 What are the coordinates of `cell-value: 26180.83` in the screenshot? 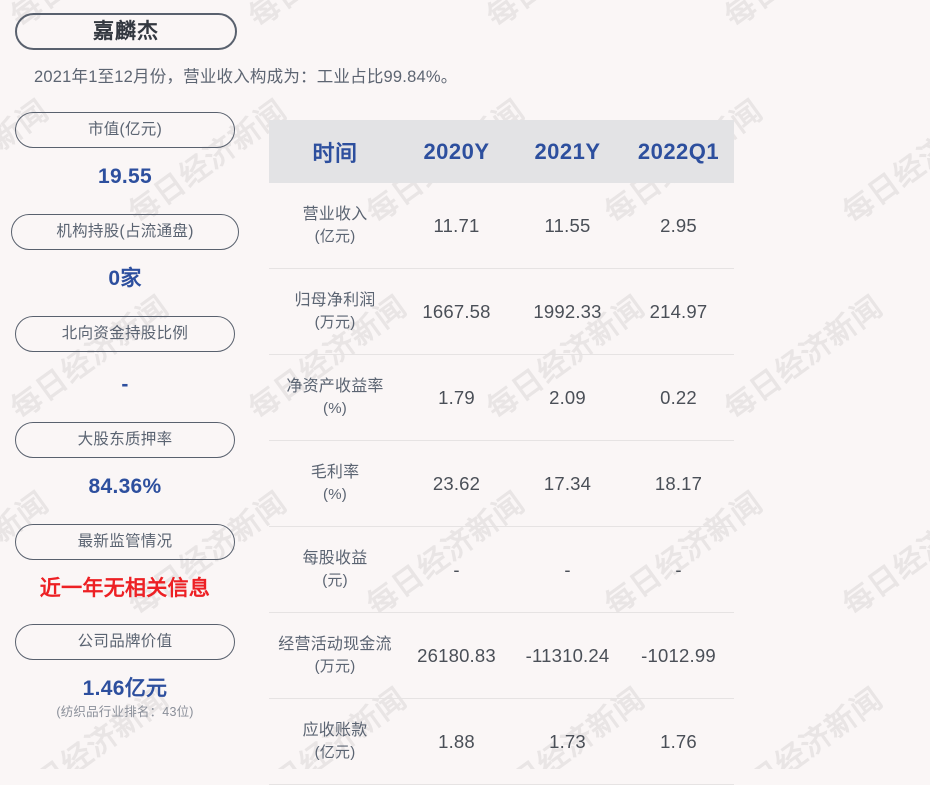 It's located at (456, 655).